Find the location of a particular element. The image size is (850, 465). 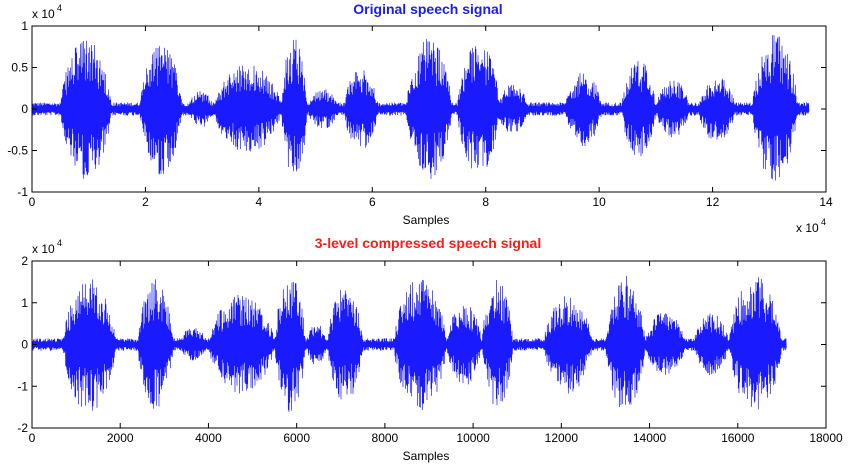

x-tick-label: 2000 is located at coordinates (120, 438).